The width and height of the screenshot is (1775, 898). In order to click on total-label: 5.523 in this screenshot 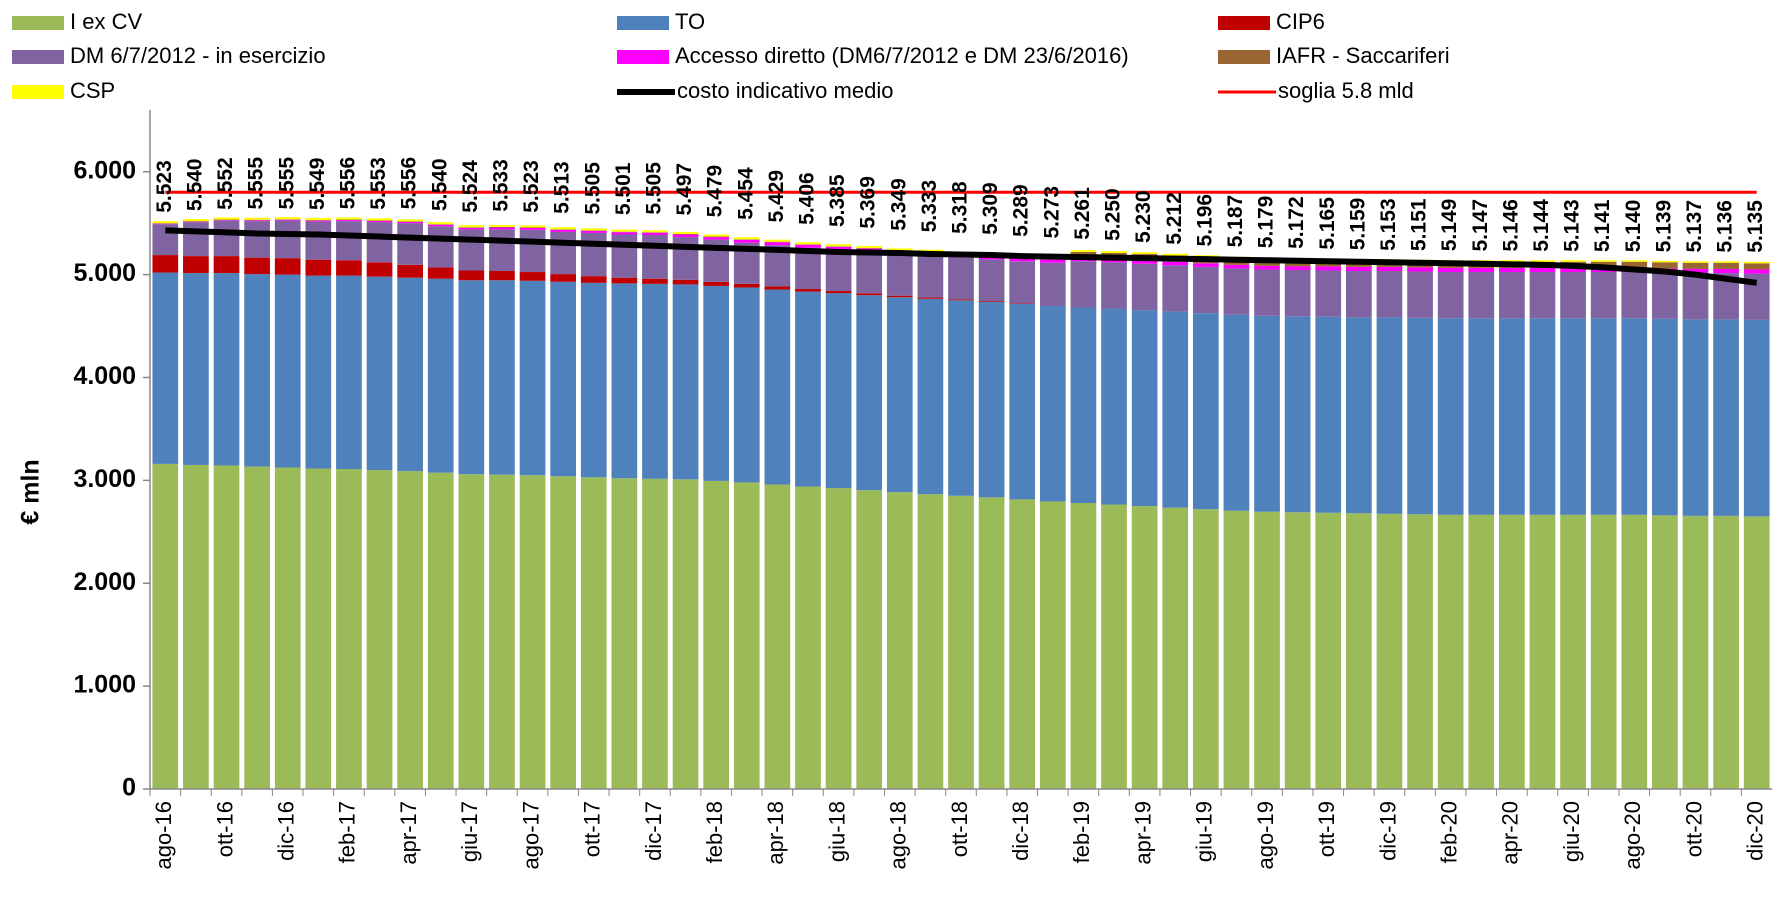, I will do `click(164, 186)`.